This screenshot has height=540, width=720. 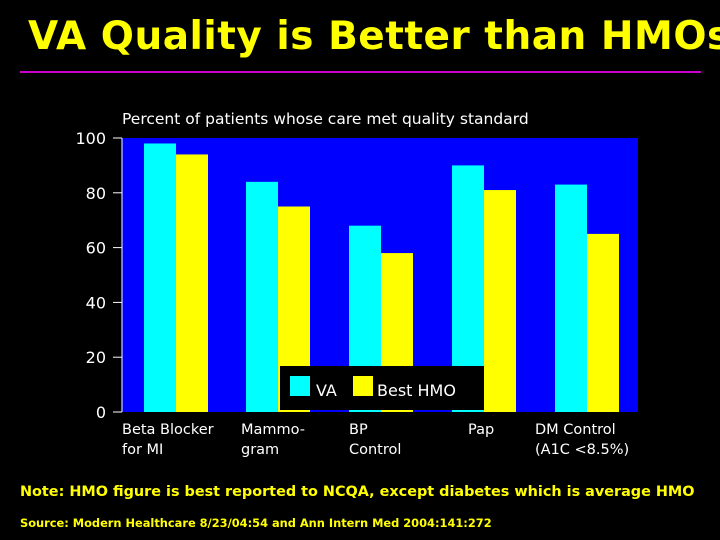 I want to click on legend-label-hmo: Best HMO, so click(x=416, y=390).